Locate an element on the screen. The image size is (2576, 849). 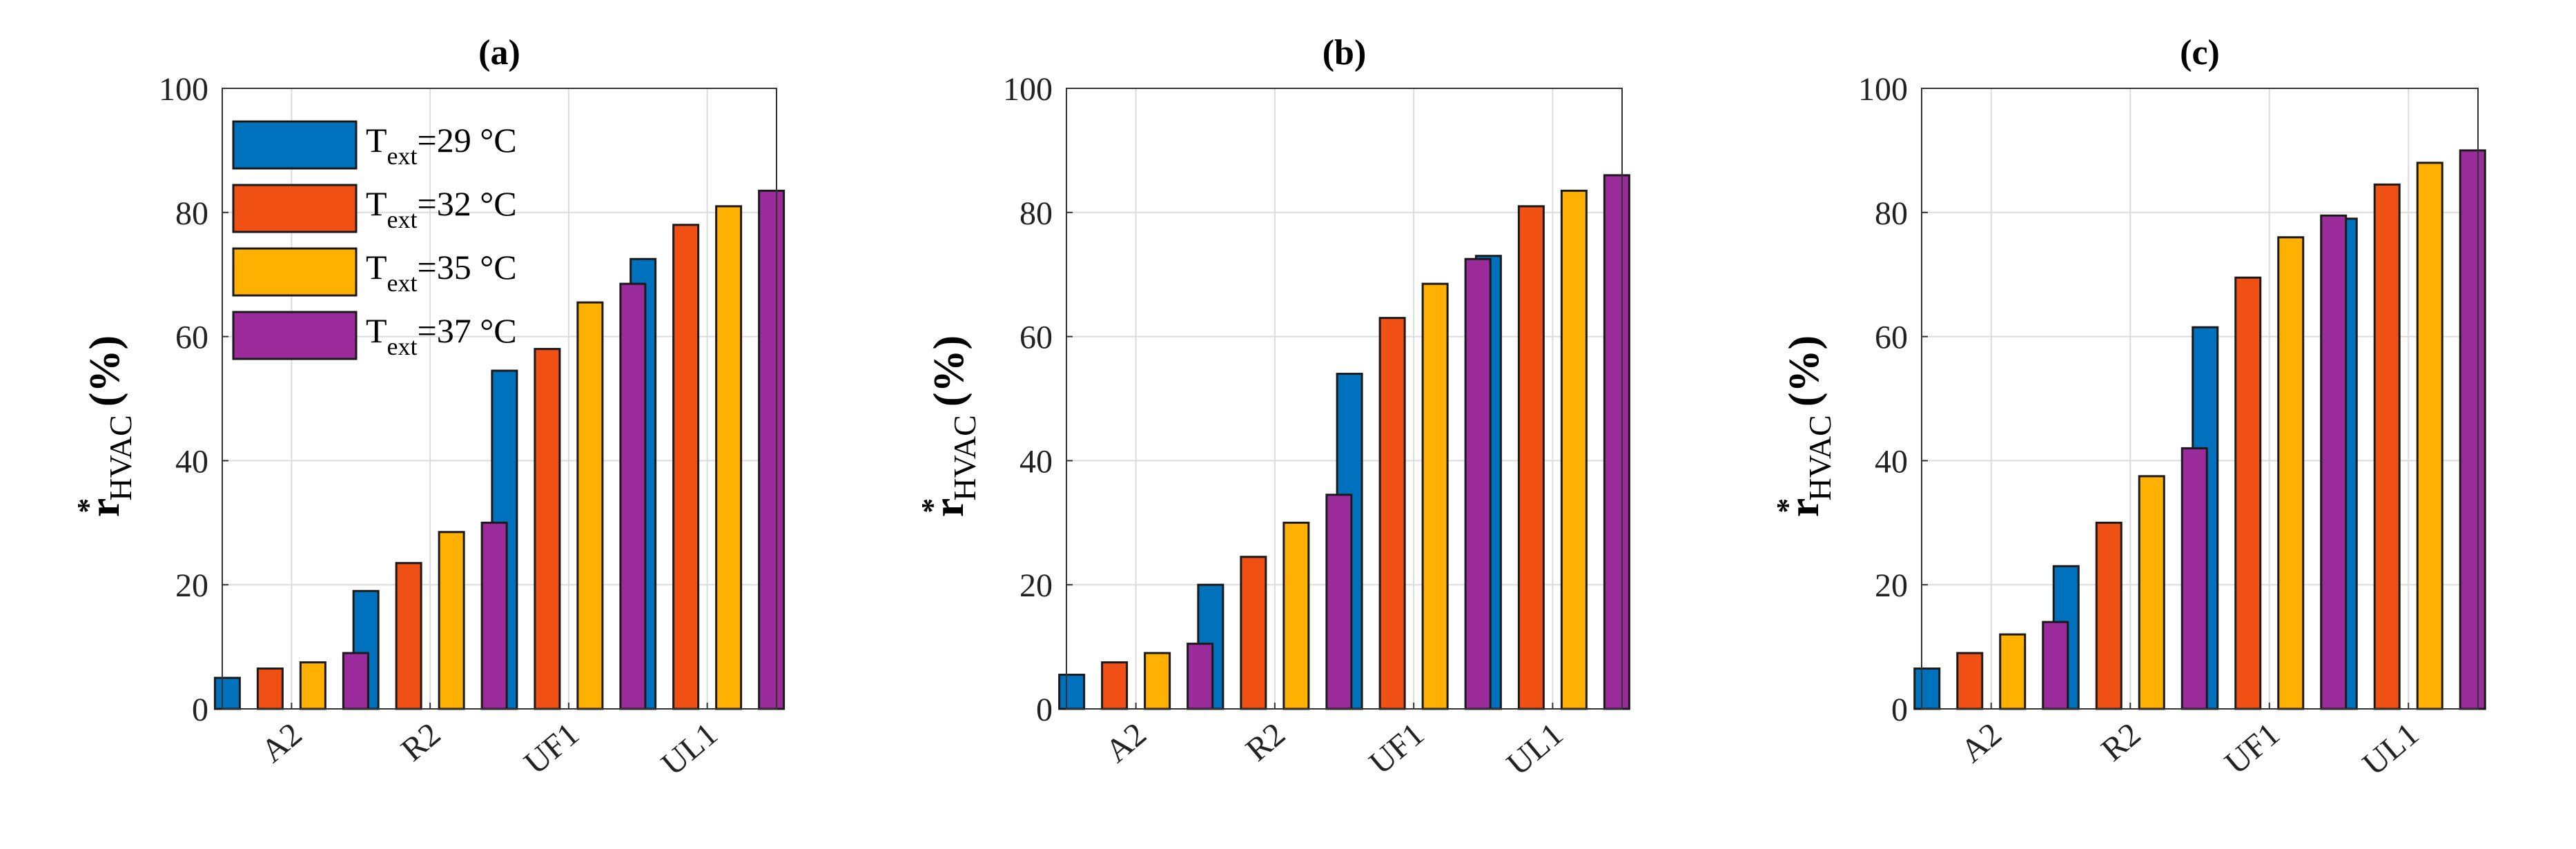
legend-rest: =29 °C is located at coordinates (467, 140).